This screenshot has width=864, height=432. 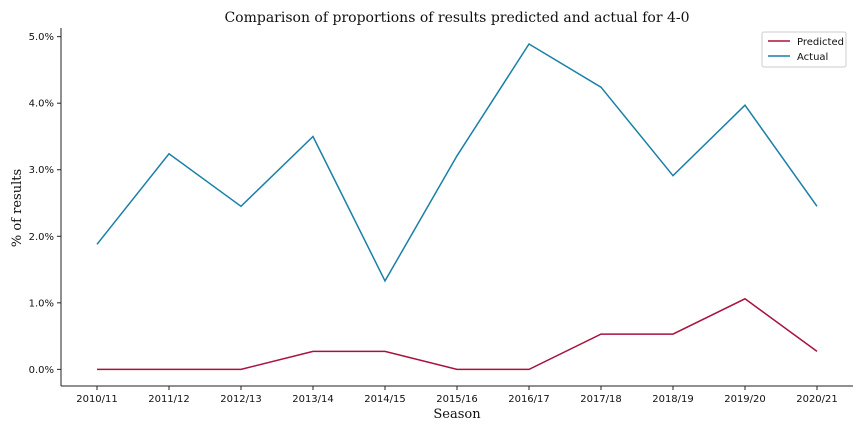 What do you see at coordinates (529, 399) in the screenshot?
I see `x-tick-label: 2016/17` at bounding box center [529, 399].